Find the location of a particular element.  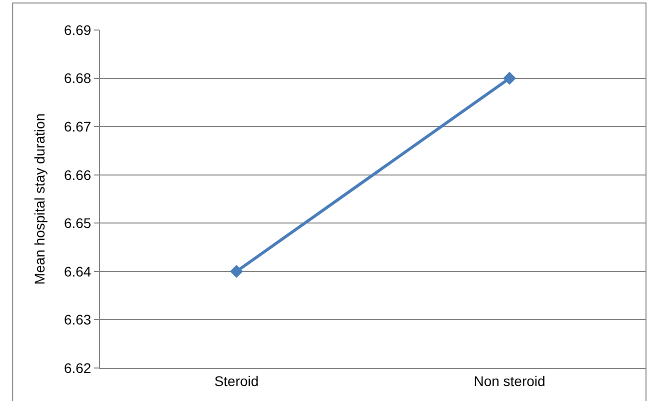

y-tick-label: 6.65 is located at coordinates (78, 223).